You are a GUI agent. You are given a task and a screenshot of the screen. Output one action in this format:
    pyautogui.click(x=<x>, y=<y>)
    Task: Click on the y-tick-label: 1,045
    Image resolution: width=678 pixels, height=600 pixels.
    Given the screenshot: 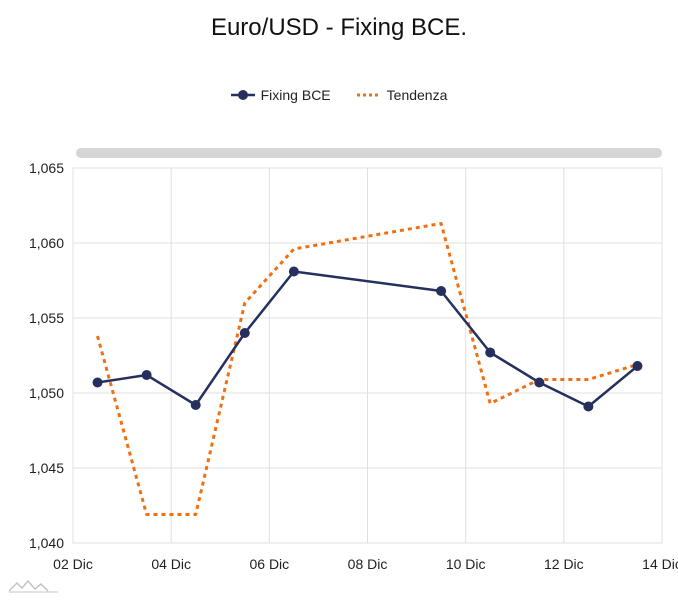 What is the action you would take?
    pyautogui.click(x=46, y=468)
    